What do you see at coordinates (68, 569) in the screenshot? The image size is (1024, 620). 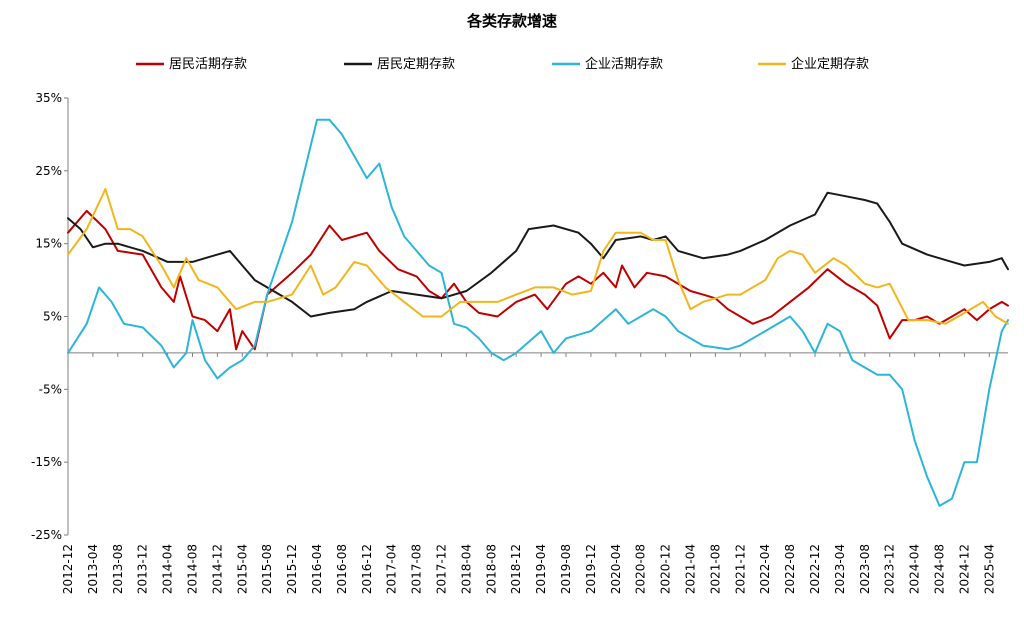 I see `x-tick-label: 2012-12` at bounding box center [68, 569].